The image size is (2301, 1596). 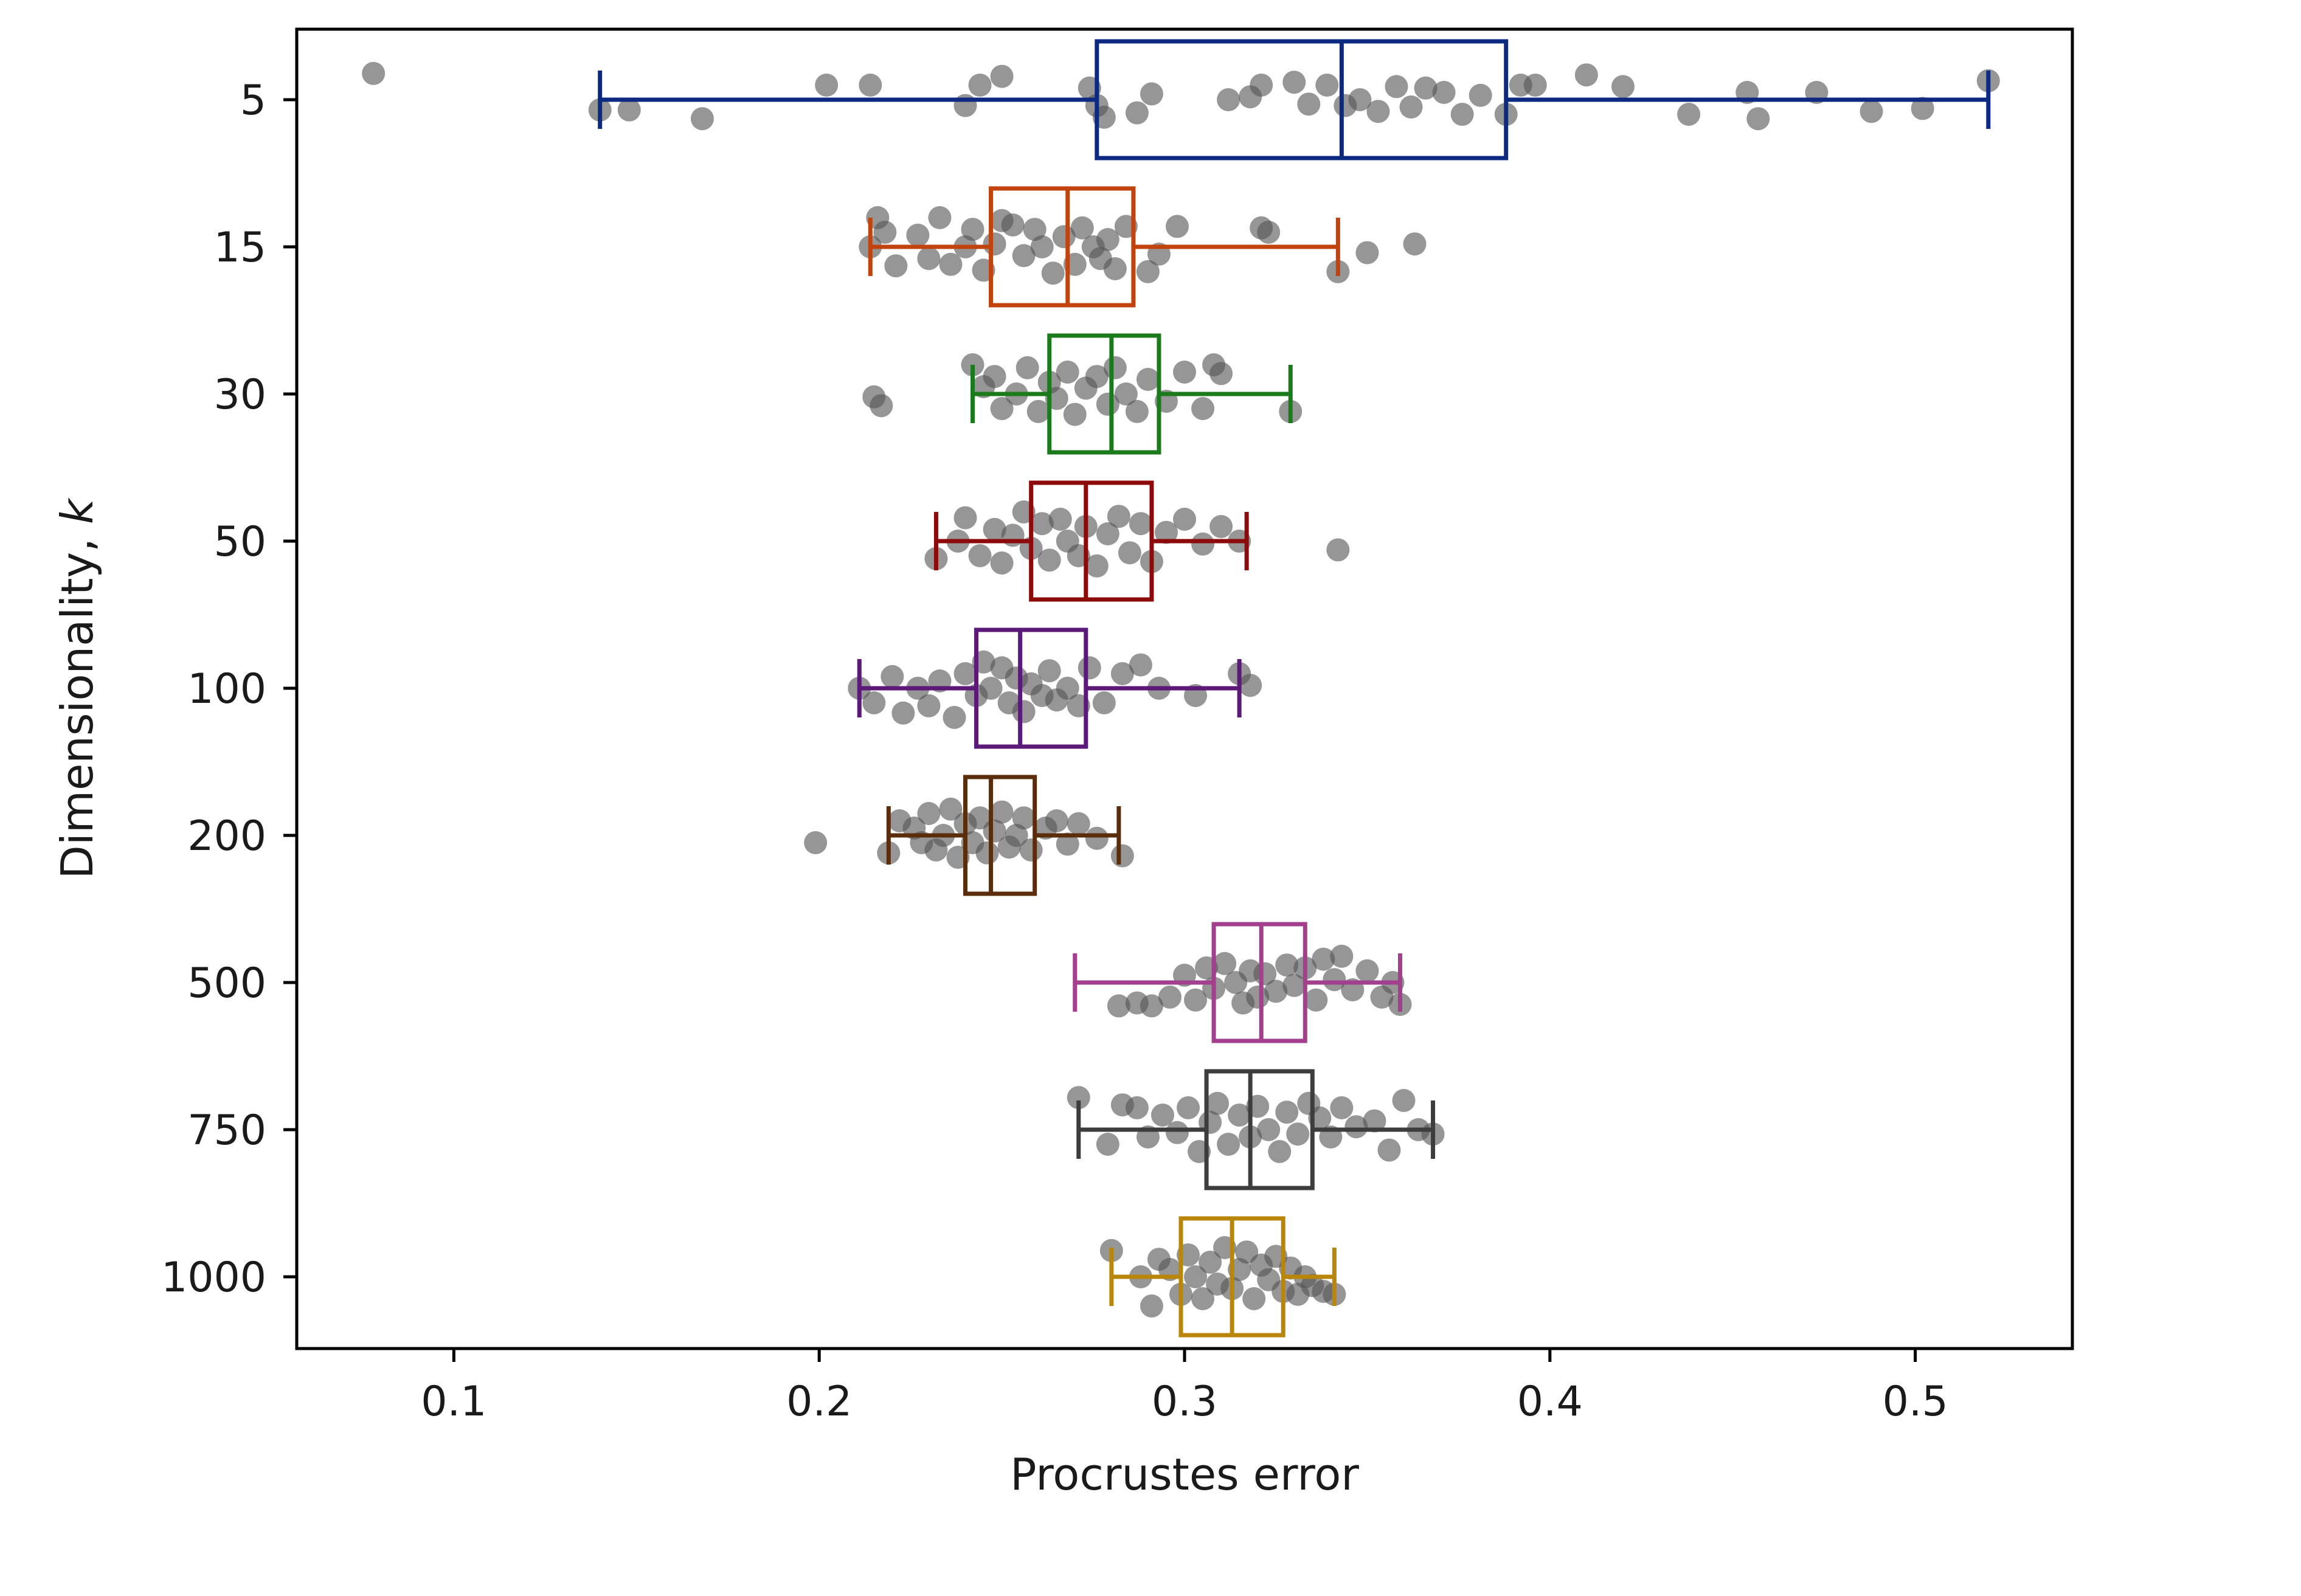 I want to click on y-tick-label: 100, so click(x=227, y=689).